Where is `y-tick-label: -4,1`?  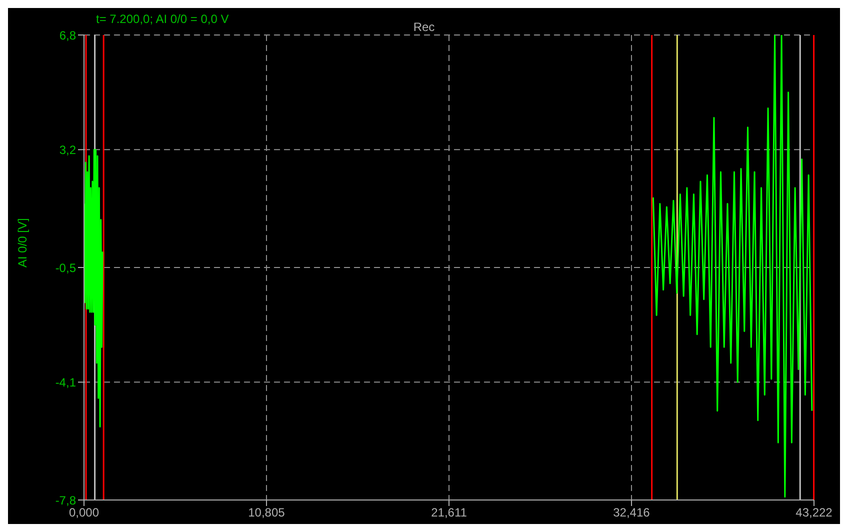
y-tick-label: -4,1 is located at coordinates (65, 382).